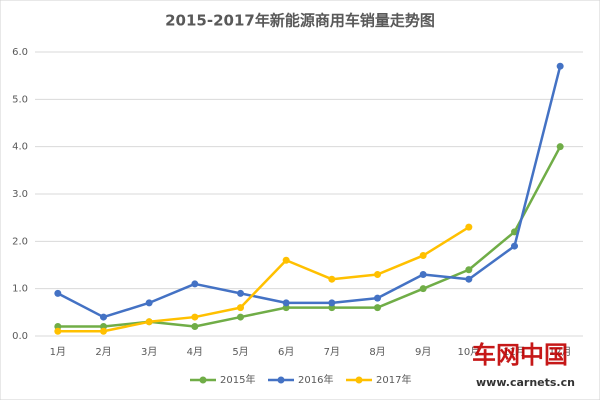 This screenshot has width=600, height=400. Describe the element at coordinates (20, 241) in the screenshot. I see `y-tick-label: 2.0` at that location.